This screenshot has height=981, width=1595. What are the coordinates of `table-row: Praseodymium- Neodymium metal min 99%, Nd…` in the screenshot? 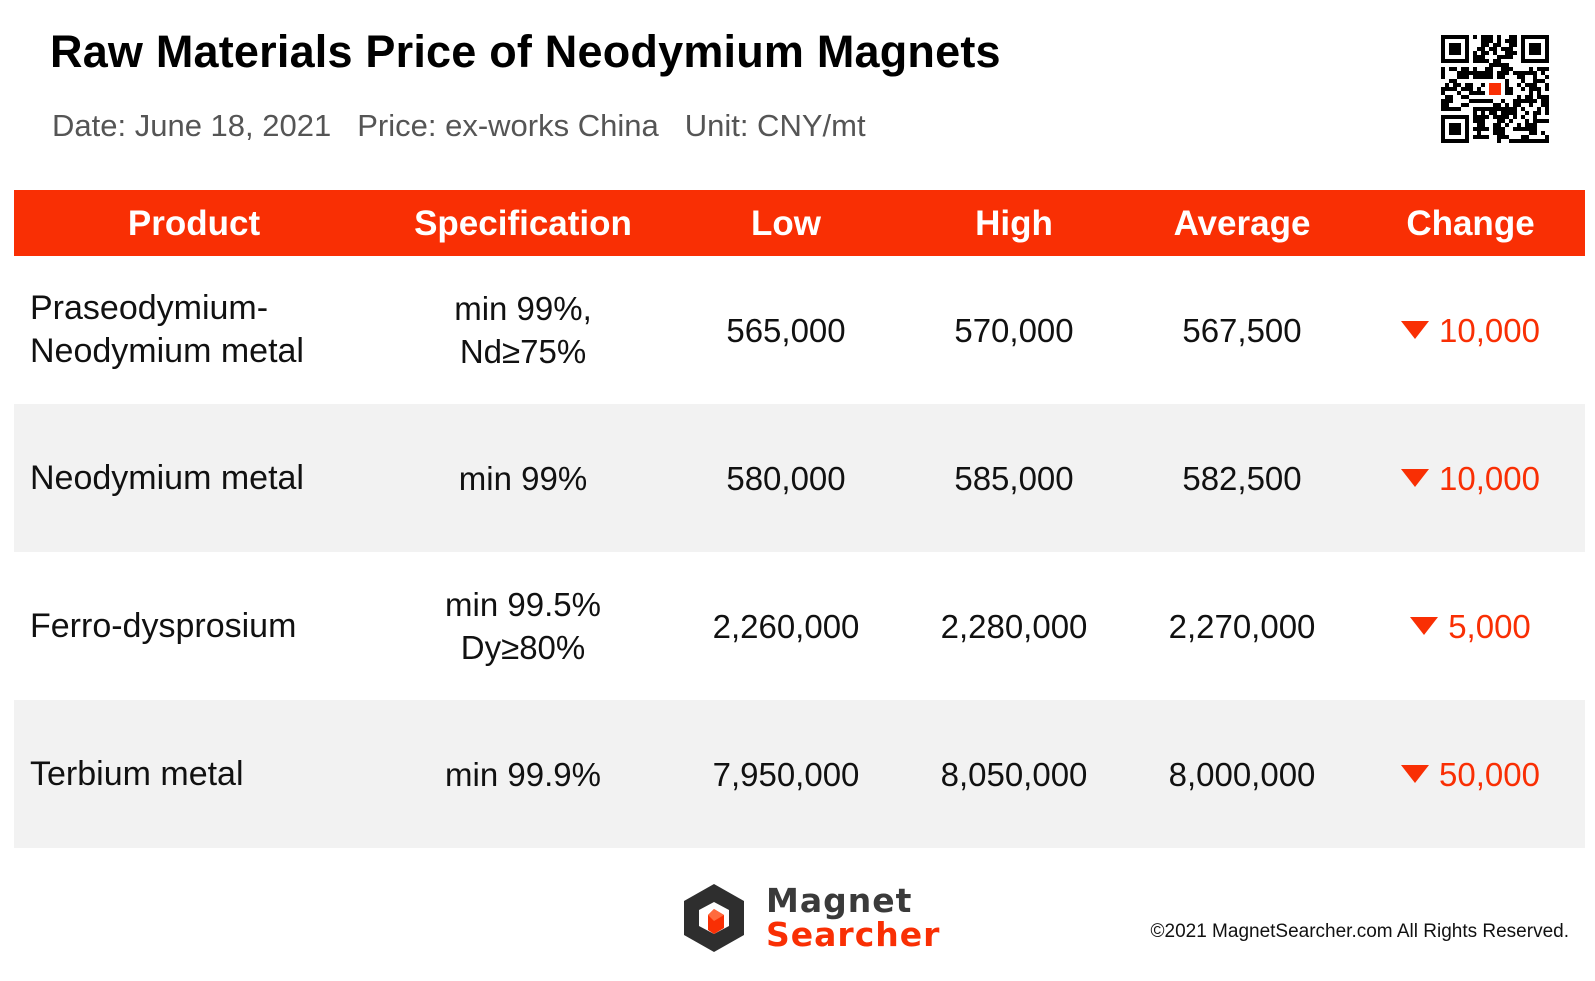 It's located at (799, 330).